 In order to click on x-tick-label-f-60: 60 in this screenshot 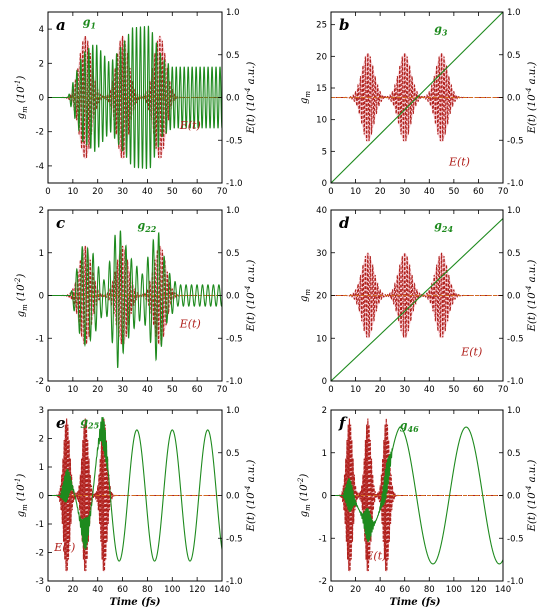, I will do `click(404, 590)`.